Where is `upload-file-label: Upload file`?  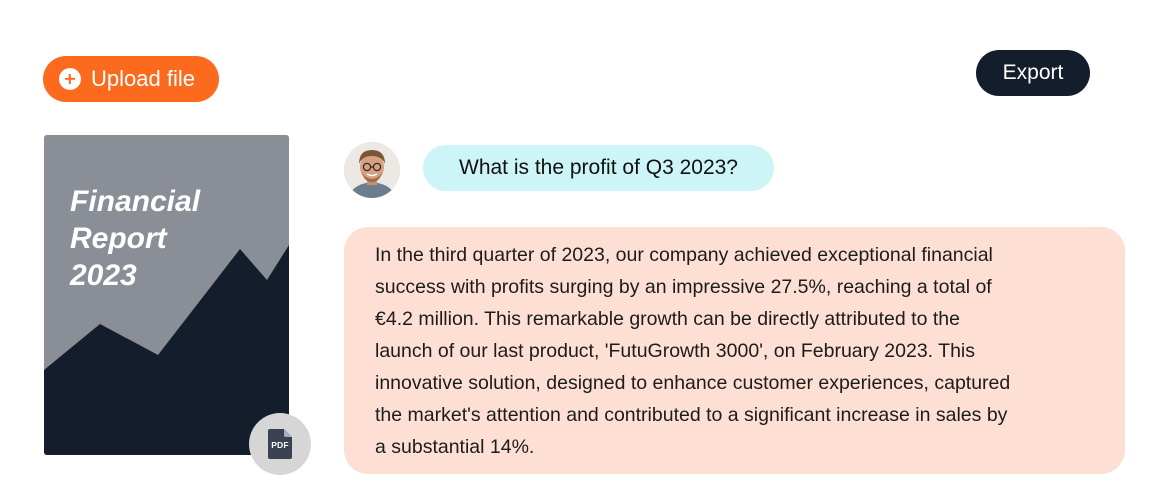 upload-file-label: Upload file is located at coordinates (143, 78).